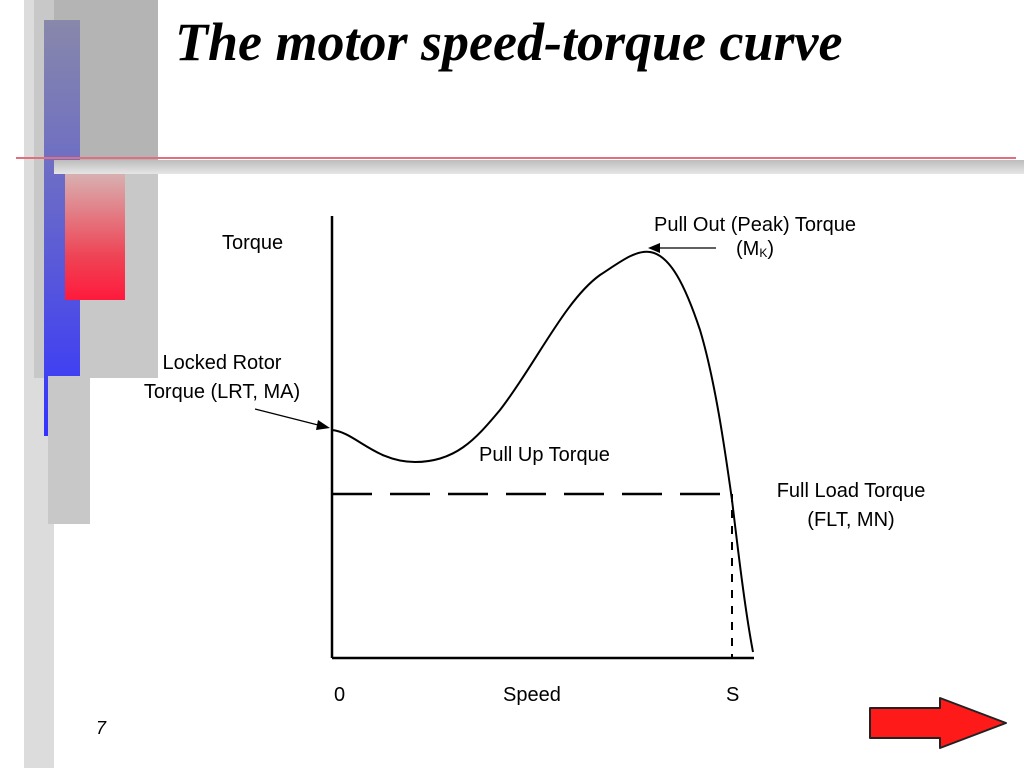 The image size is (1024, 768). What do you see at coordinates (544, 455) in the screenshot?
I see `pull-up-label: Pull Up Torque` at bounding box center [544, 455].